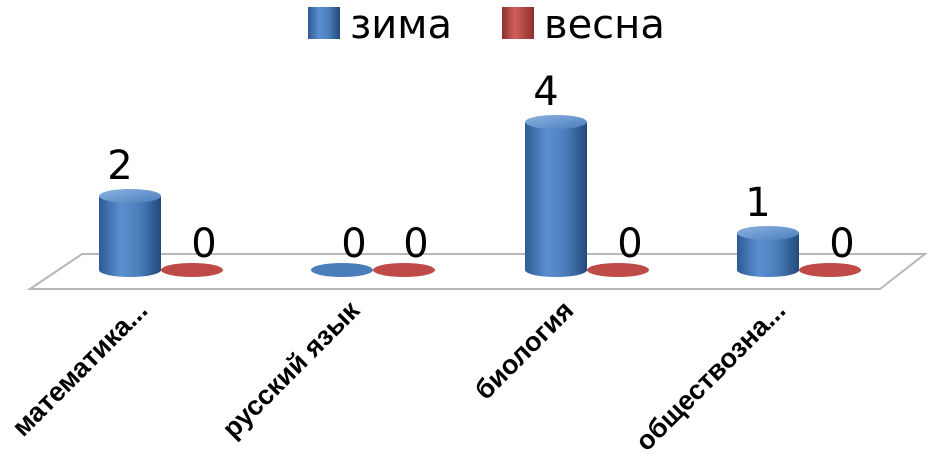  What do you see at coordinates (203, 244) in the screenshot?
I see `data-label-весна-0: 0` at bounding box center [203, 244].